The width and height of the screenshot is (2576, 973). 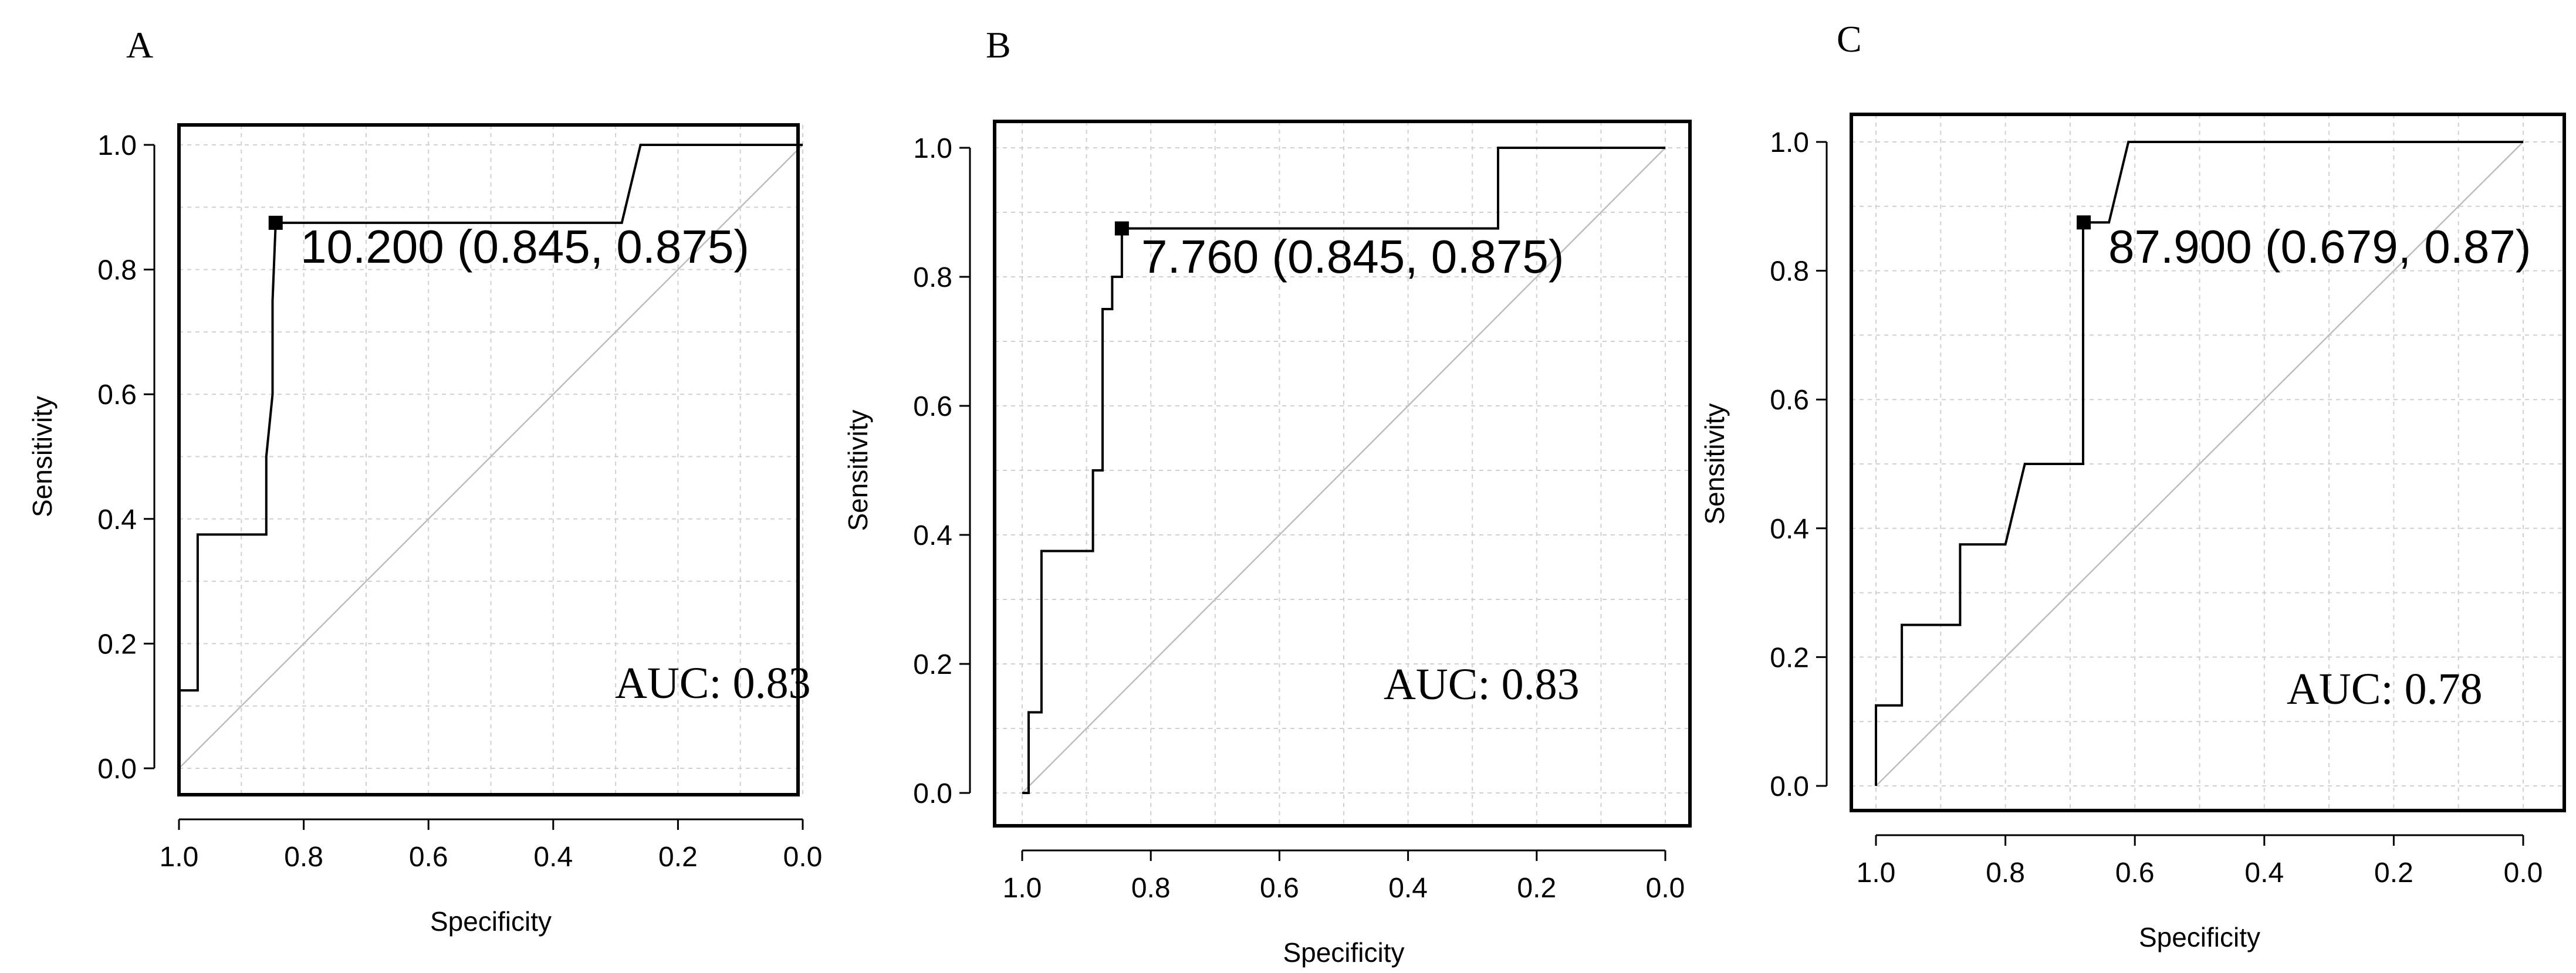 I want to click on cutoff-label: 87.900 (0.679, 0.87), so click(x=2319, y=247).